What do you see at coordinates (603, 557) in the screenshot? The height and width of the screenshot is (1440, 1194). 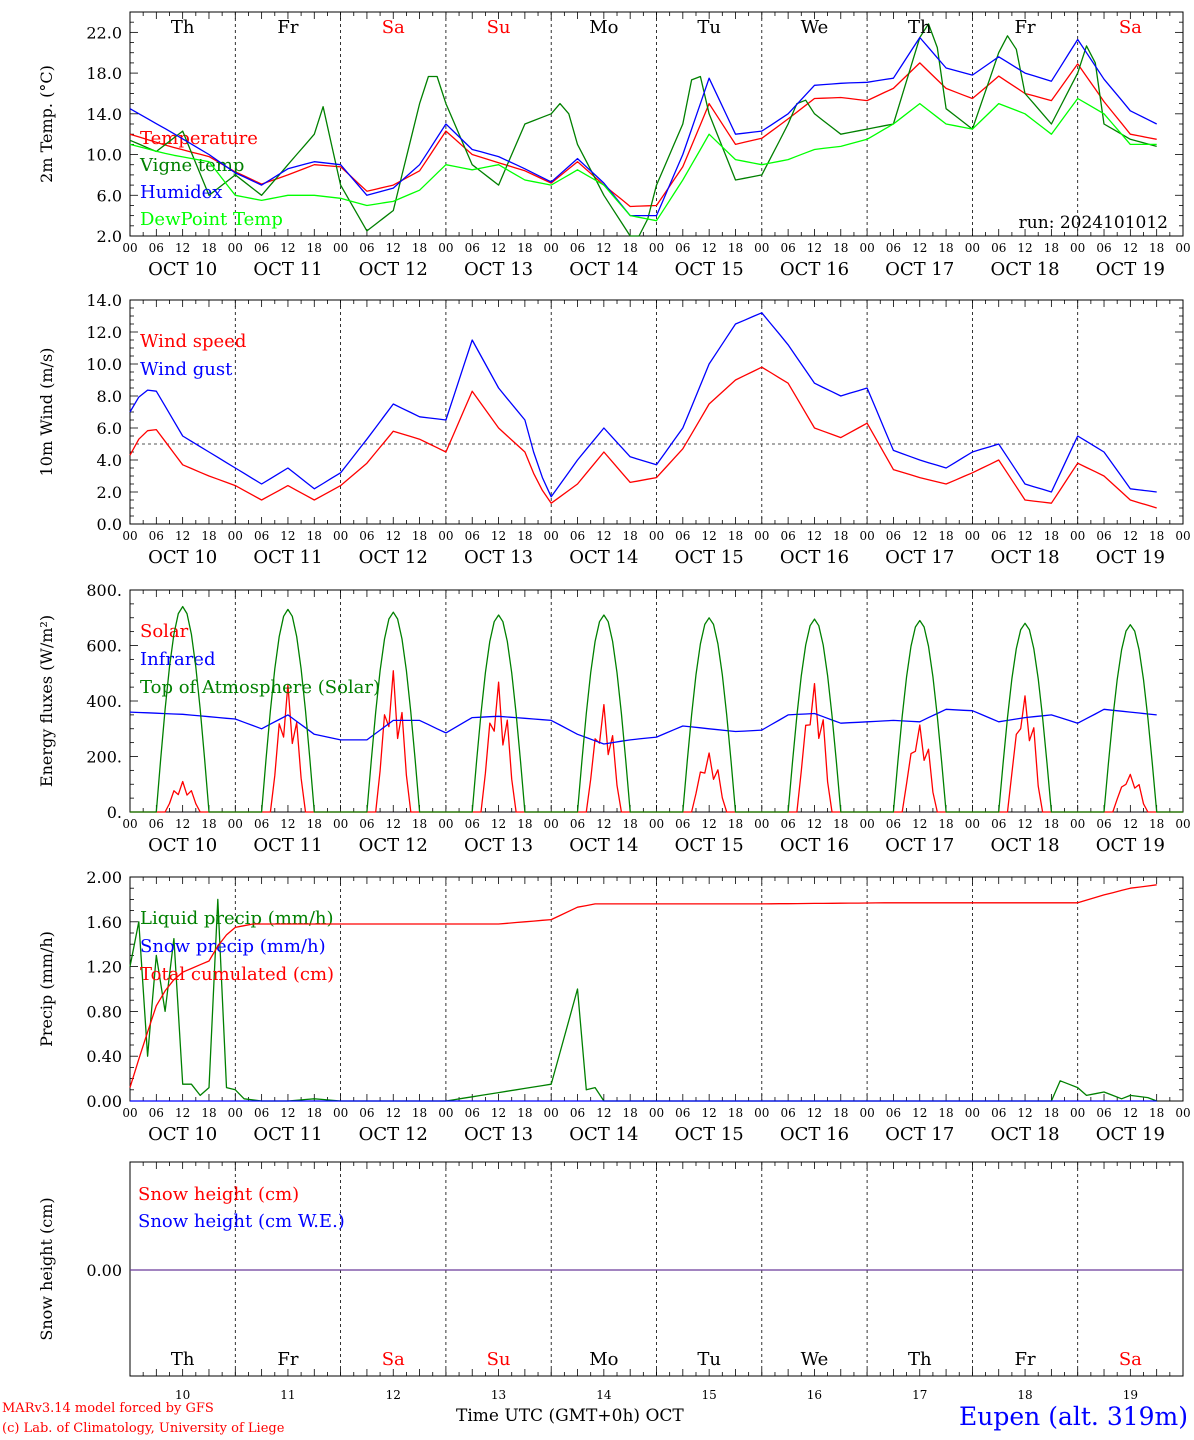 I see `day-label: OCT 14` at bounding box center [603, 557].